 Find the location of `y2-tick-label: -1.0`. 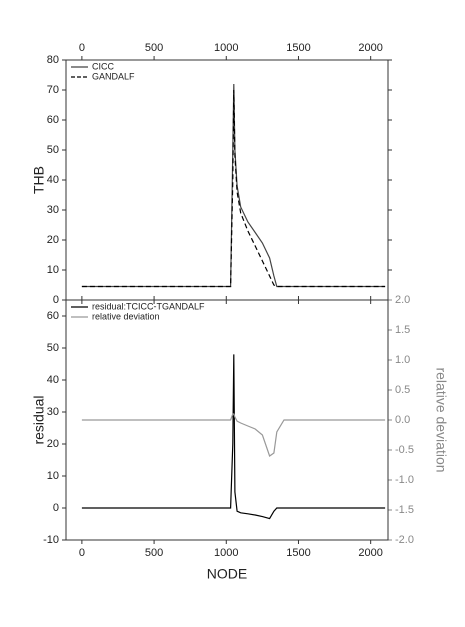

y2-tick-label: -1.0 is located at coordinates (404, 480).